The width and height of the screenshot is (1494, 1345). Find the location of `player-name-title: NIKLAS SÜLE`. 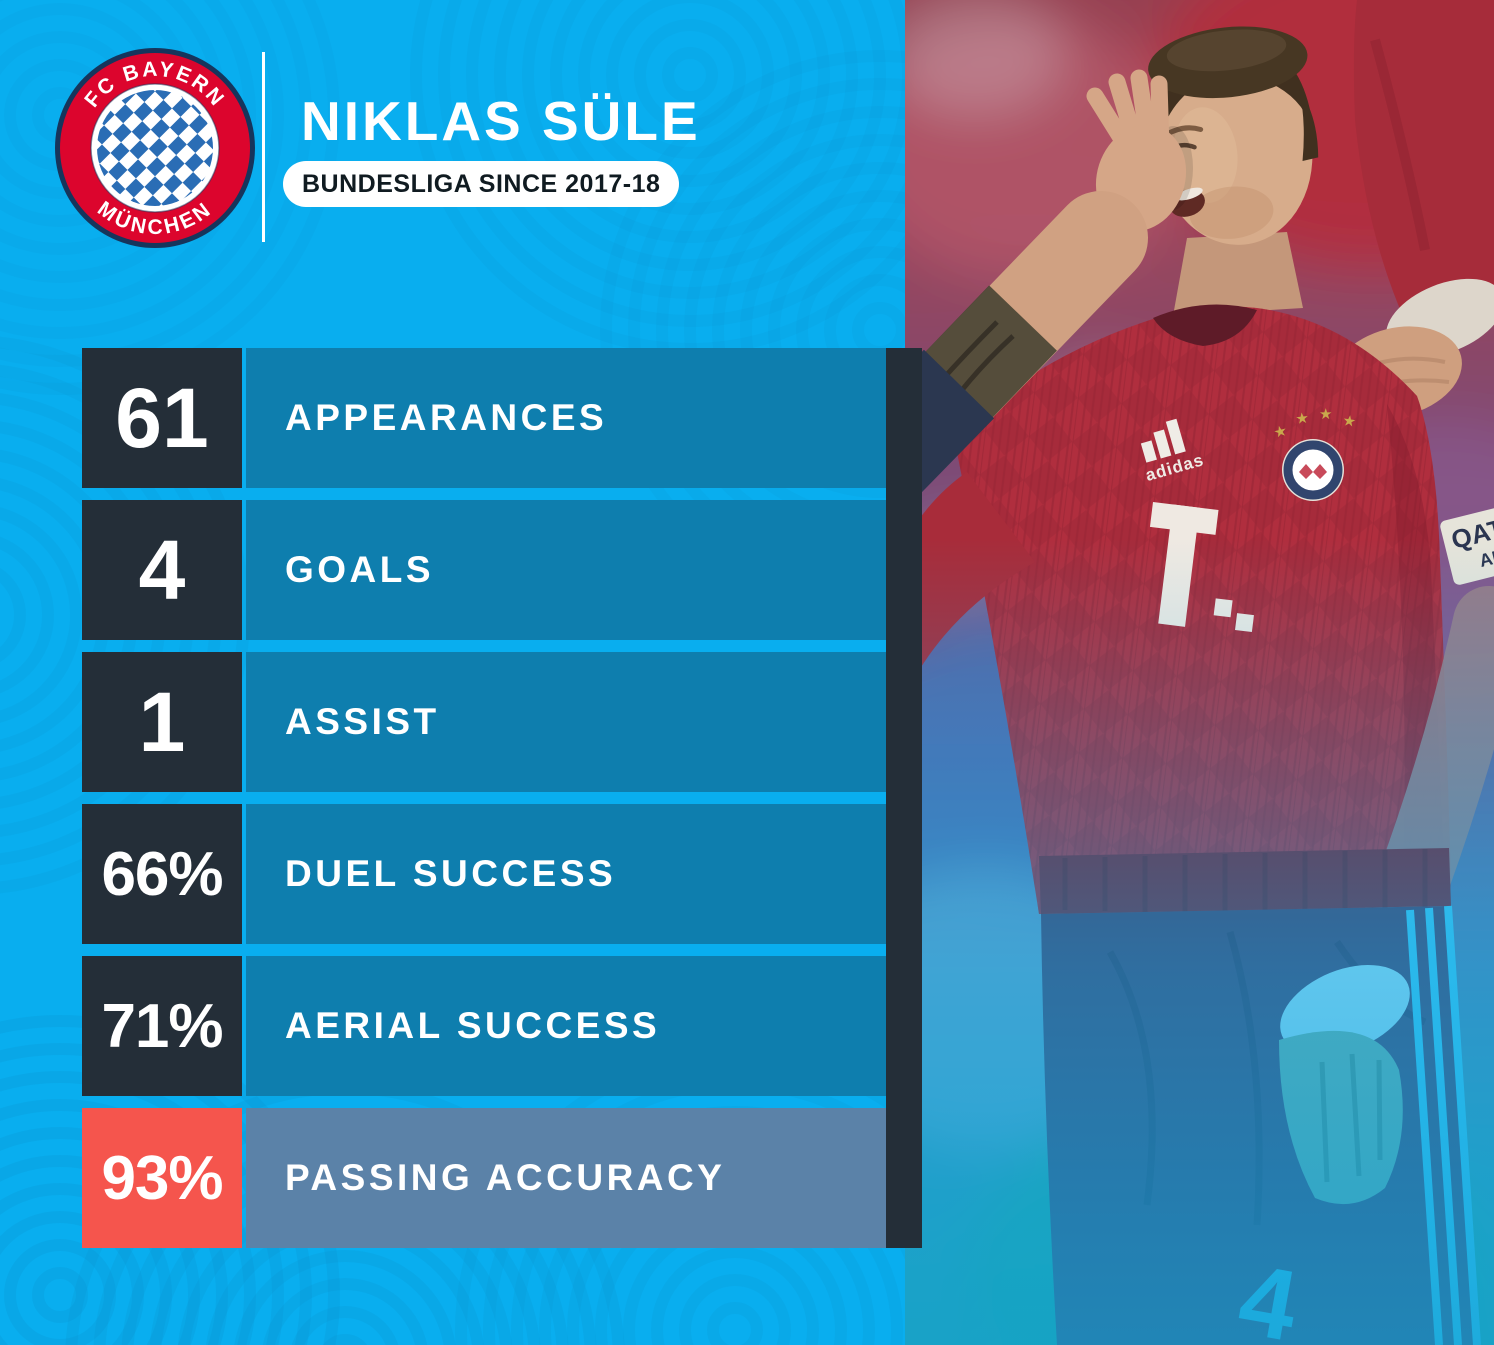

player-name-title: NIKLAS SÜLE is located at coordinates (501, 121).